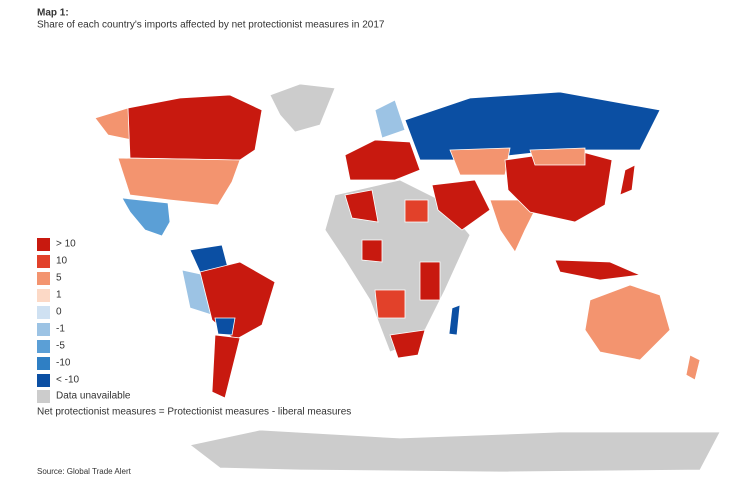  Describe the element at coordinates (226, 366) in the screenshot. I see `argentina` at that location.